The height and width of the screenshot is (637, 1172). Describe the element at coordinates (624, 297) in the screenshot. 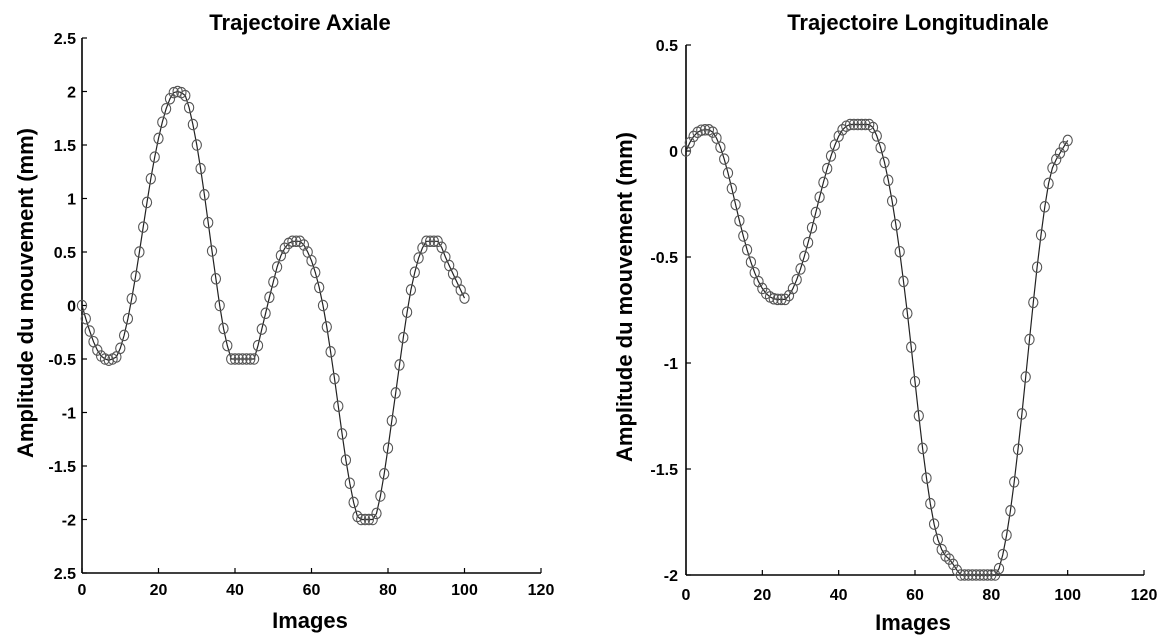

I see `y-axis-label: Amplitude du mouvement (mm)` at that location.